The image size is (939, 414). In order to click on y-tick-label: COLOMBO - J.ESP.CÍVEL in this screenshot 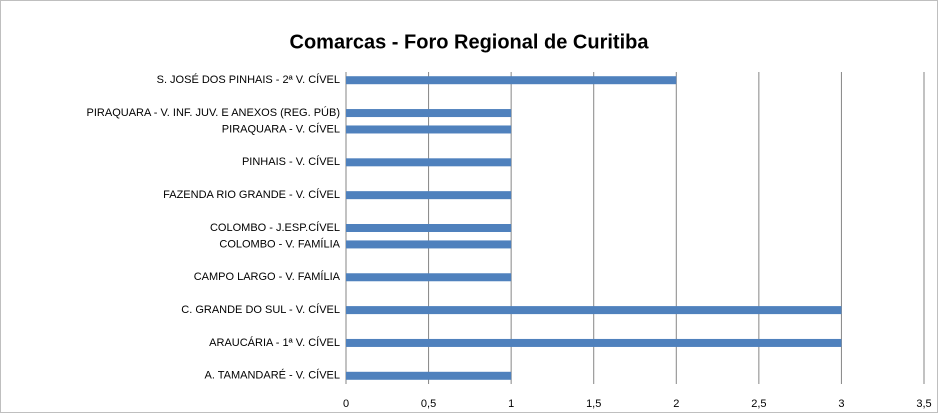, I will do `click(275, 227)`.